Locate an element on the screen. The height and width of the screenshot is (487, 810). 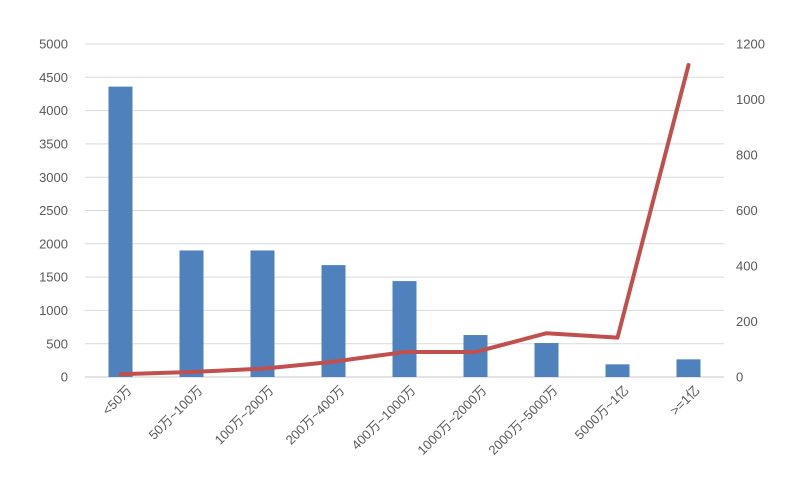
y-axis-tick-label: 1000 is located at coordinates (53, 310).